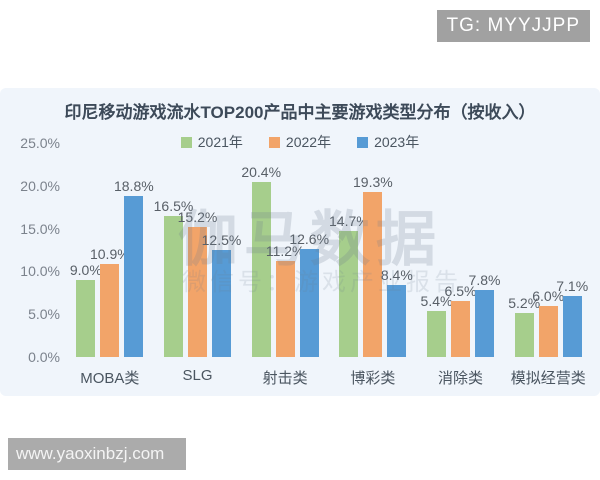  Describe the element at coordinates (44, 357) in the screenshot. I see `y-axis-tick: 0.0%` at that location.